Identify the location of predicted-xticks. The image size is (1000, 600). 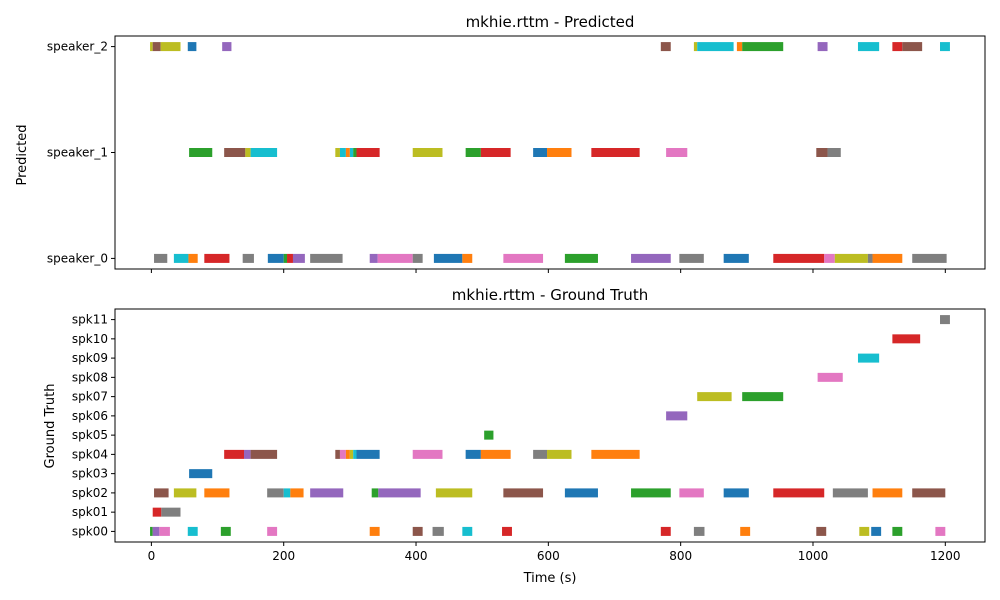
(548, 271).